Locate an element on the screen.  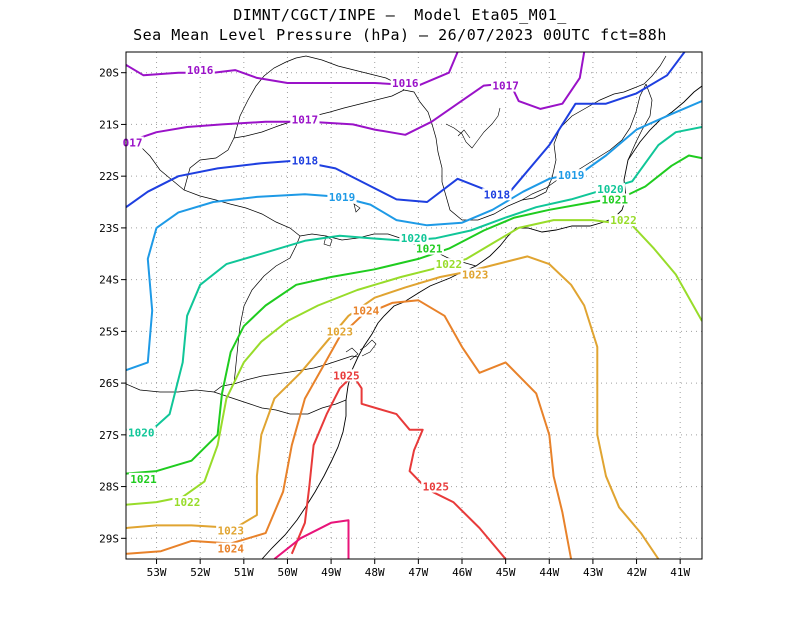
isobar-label-1024: 1024 is located at coordinates (230, 549).